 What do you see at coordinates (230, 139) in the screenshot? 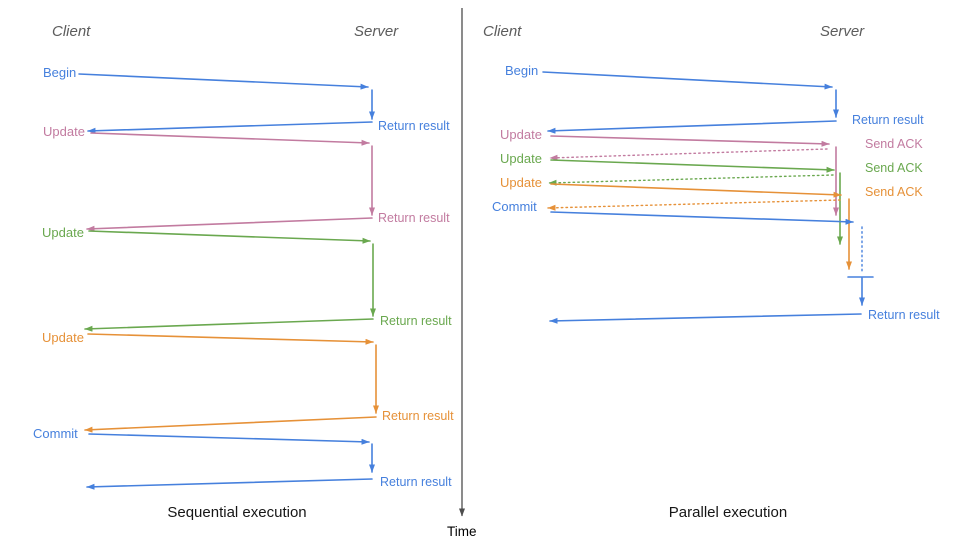
I see `left-update1-request-line` at bounding box center [230, 139].